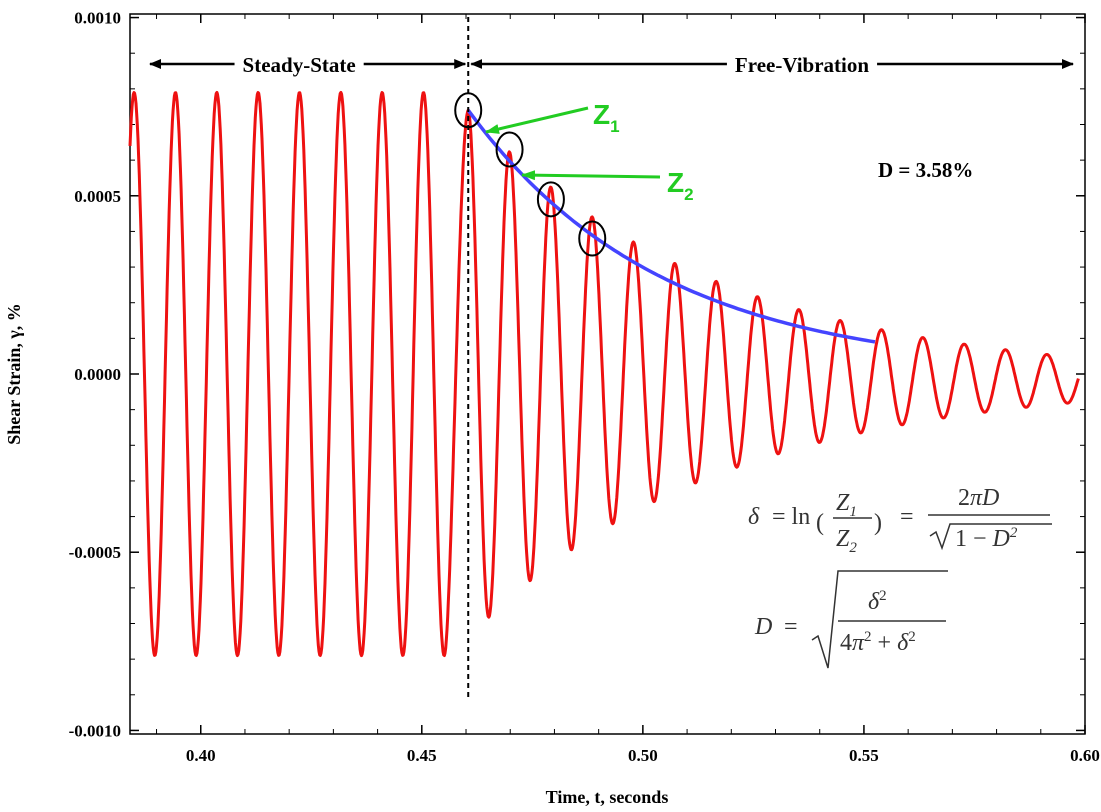  I want to click on free-vibration-label: Free-Vibration, so click(802, 65).